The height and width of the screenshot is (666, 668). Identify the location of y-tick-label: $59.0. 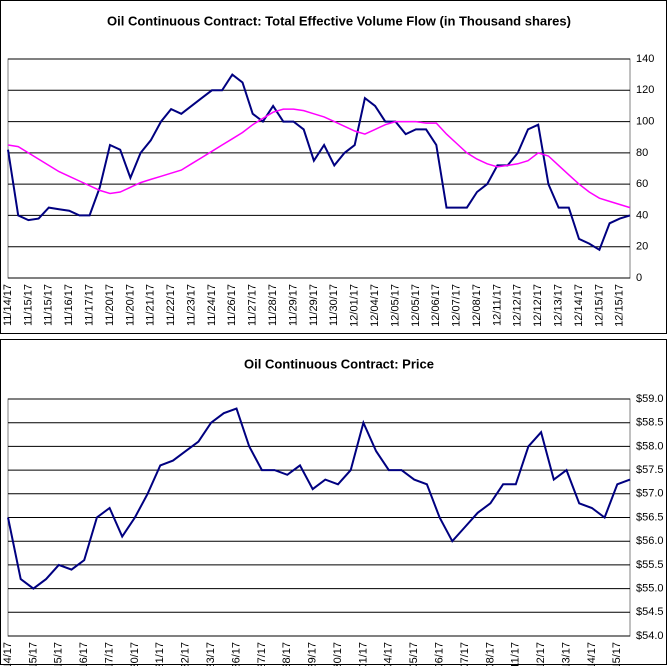
(650, 399).